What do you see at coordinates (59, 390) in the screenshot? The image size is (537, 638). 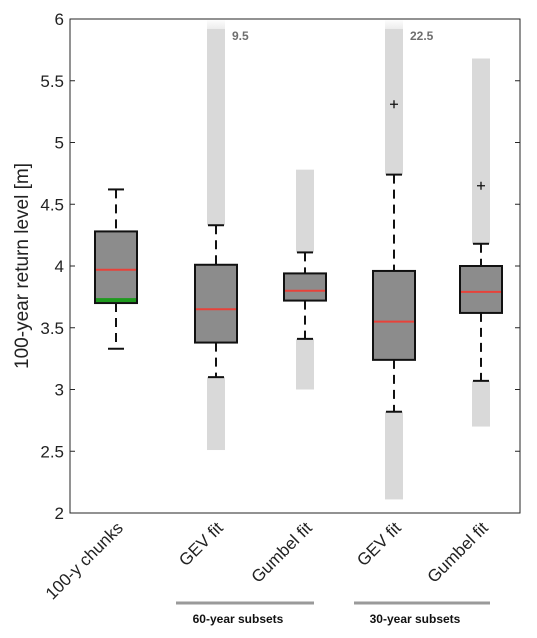 I see `y-tick-label-2: 3` at bounding box center [59, 390].